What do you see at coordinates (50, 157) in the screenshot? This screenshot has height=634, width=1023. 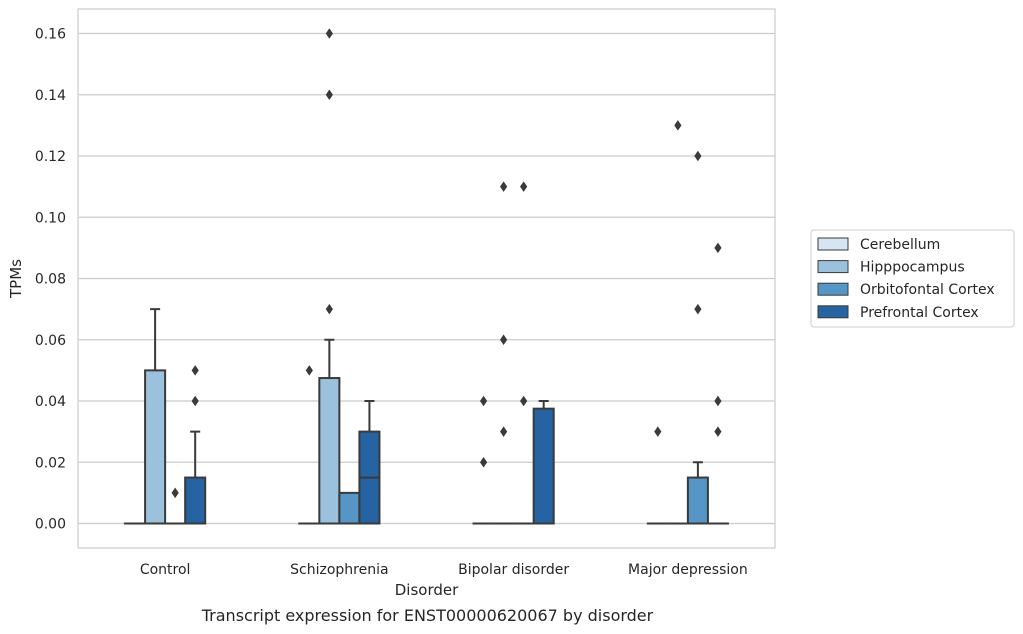 I see `y-tick-label: 0.12` at bounding box center [50, 157].